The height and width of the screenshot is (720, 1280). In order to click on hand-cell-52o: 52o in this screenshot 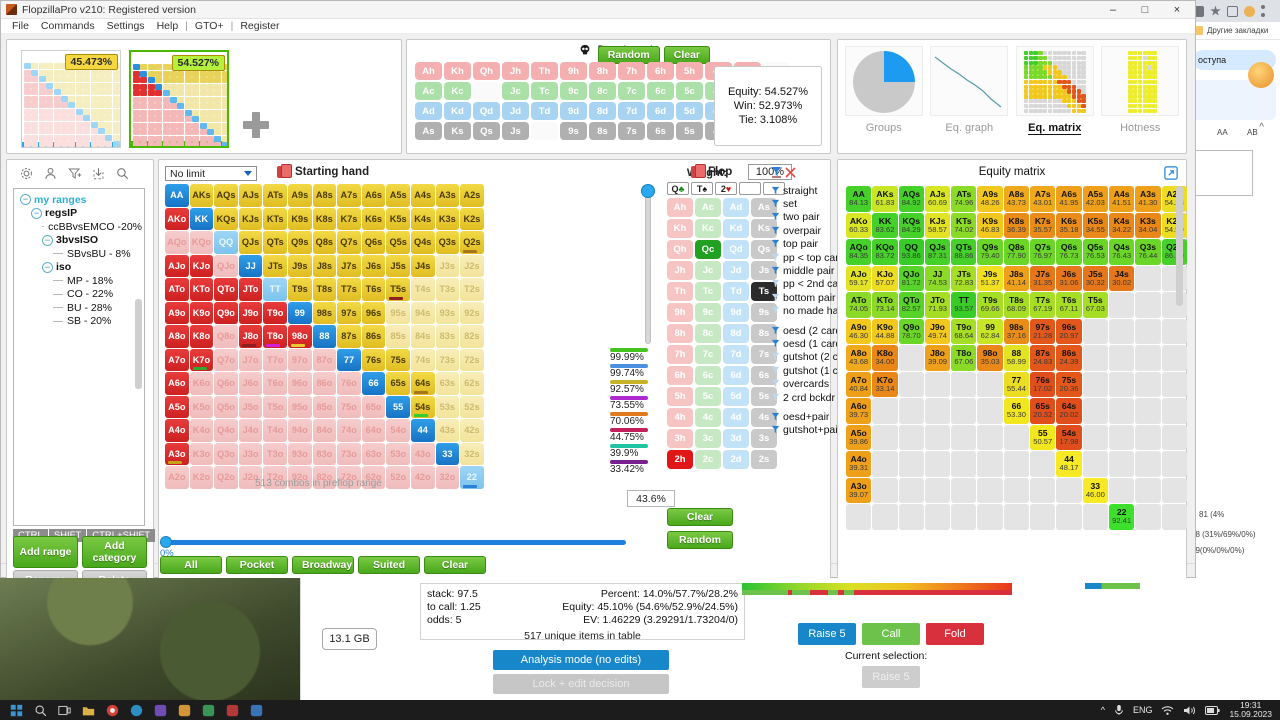, I will do `click(398, 477)`.